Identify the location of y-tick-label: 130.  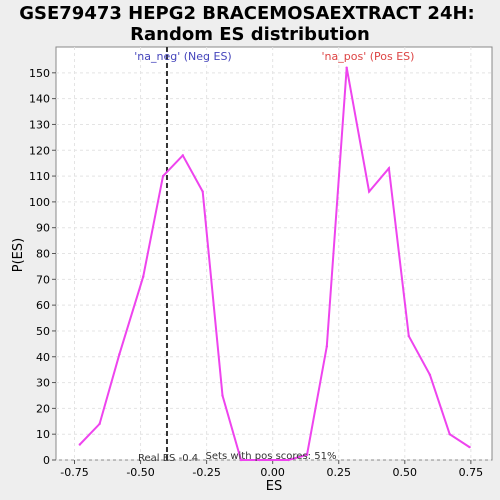
(39, 124).